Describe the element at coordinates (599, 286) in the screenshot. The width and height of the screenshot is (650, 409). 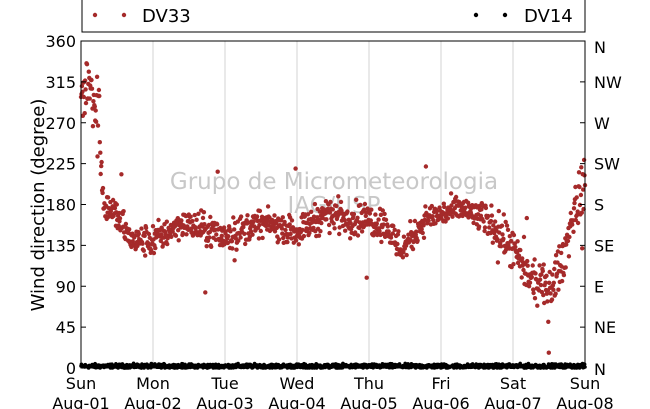
I see `y2-tick-label: E` at that location.